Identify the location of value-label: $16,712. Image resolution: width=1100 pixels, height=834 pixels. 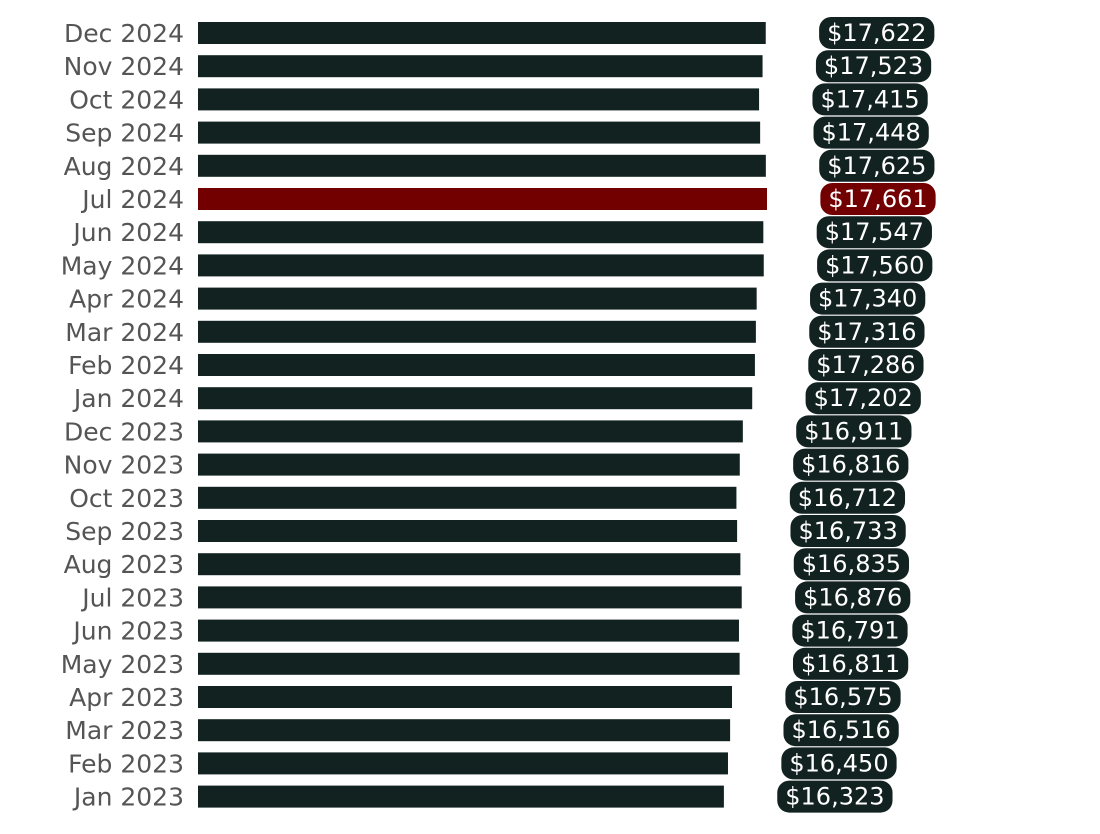
(847, 498).